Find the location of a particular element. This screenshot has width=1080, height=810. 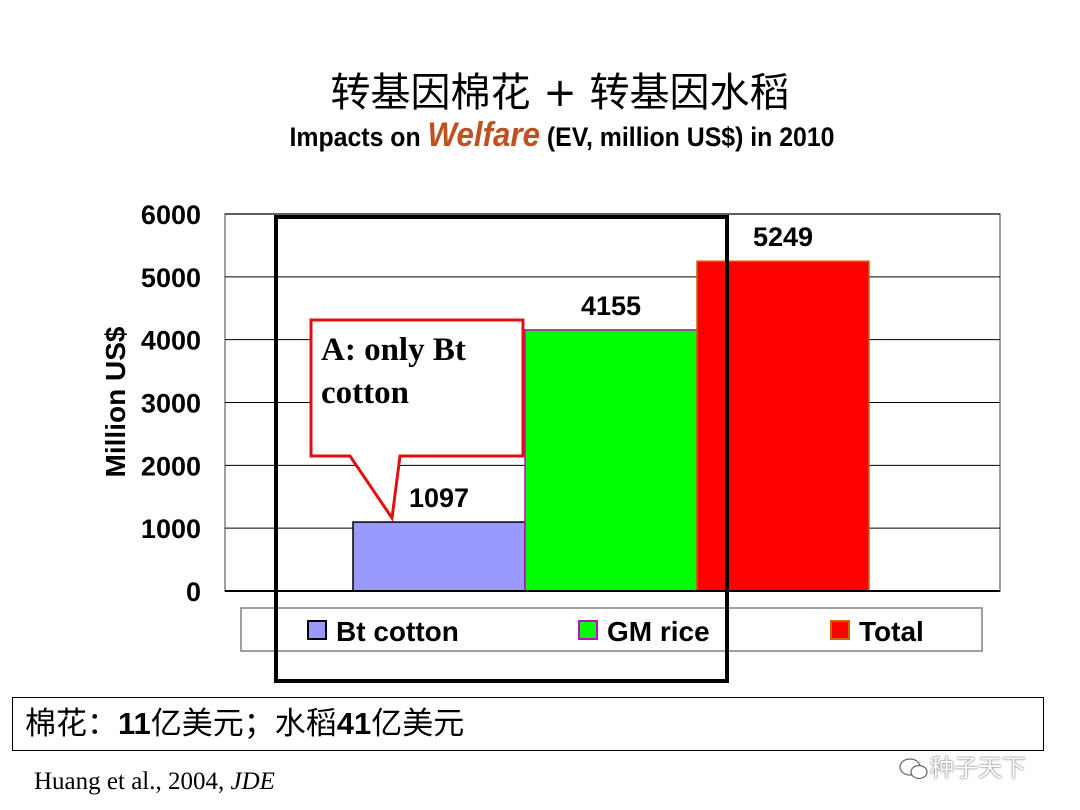

y-tick-label: 6000 is located at coordinates (171, 215).